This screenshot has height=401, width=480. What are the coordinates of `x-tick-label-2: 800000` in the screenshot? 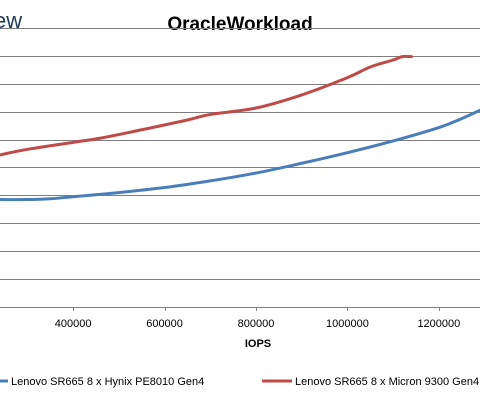 It's located at (256, 324).